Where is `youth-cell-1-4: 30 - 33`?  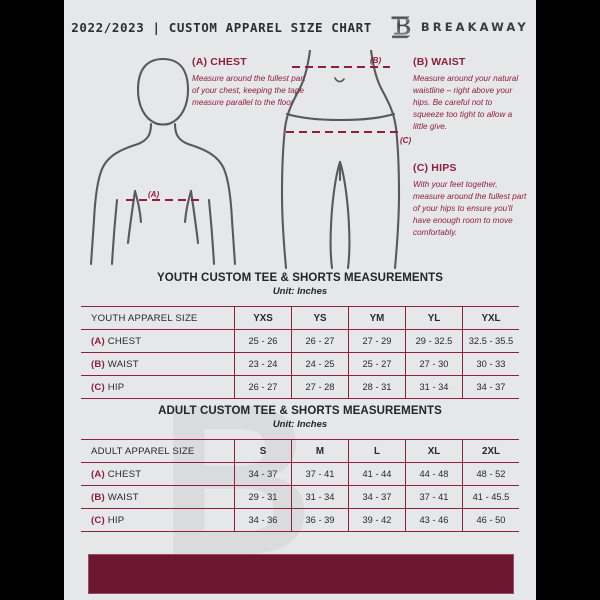
youth-cell-1-4: 30 - 33 is located at coordinates (490, 364).